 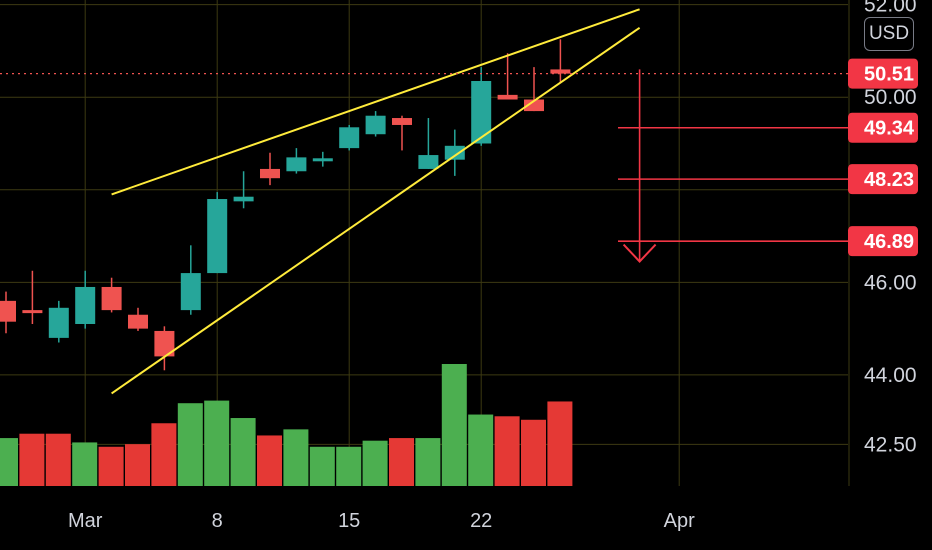 I want to click on price-badges: 50.51 49.34 48.23 46.89, so click(x=883, y=157).